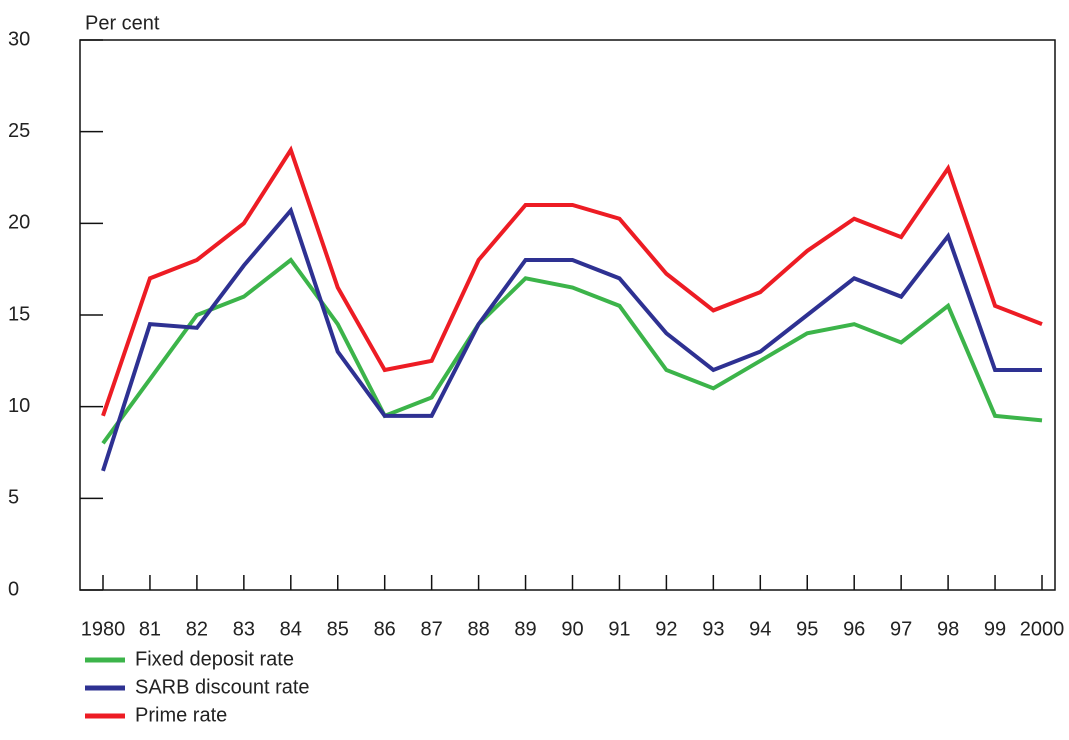 The height and width of the screenshot is (740, 1069). Describe the element at coordinates (901, 629) in the screenshot. I see `x-tick-label: 97` at that location.